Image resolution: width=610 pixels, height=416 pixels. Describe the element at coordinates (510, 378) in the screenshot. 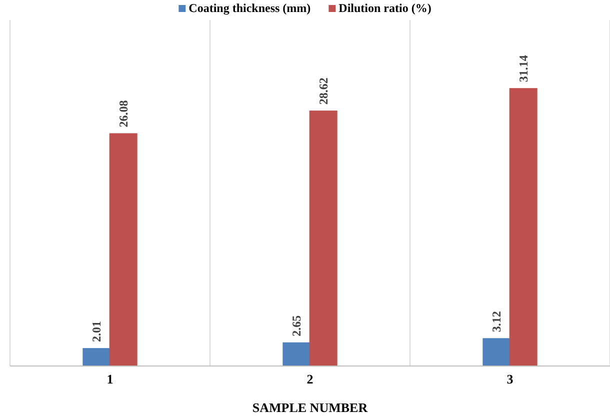

I see `x-tick-label: 3` at that location.